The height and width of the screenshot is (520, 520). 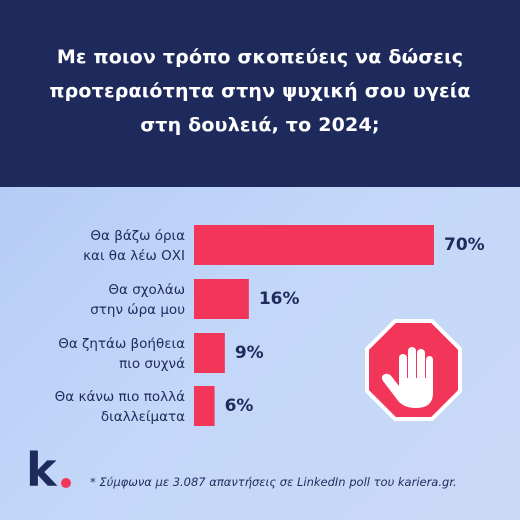 I want to click on hand-icon, so click(x=407, y=377).